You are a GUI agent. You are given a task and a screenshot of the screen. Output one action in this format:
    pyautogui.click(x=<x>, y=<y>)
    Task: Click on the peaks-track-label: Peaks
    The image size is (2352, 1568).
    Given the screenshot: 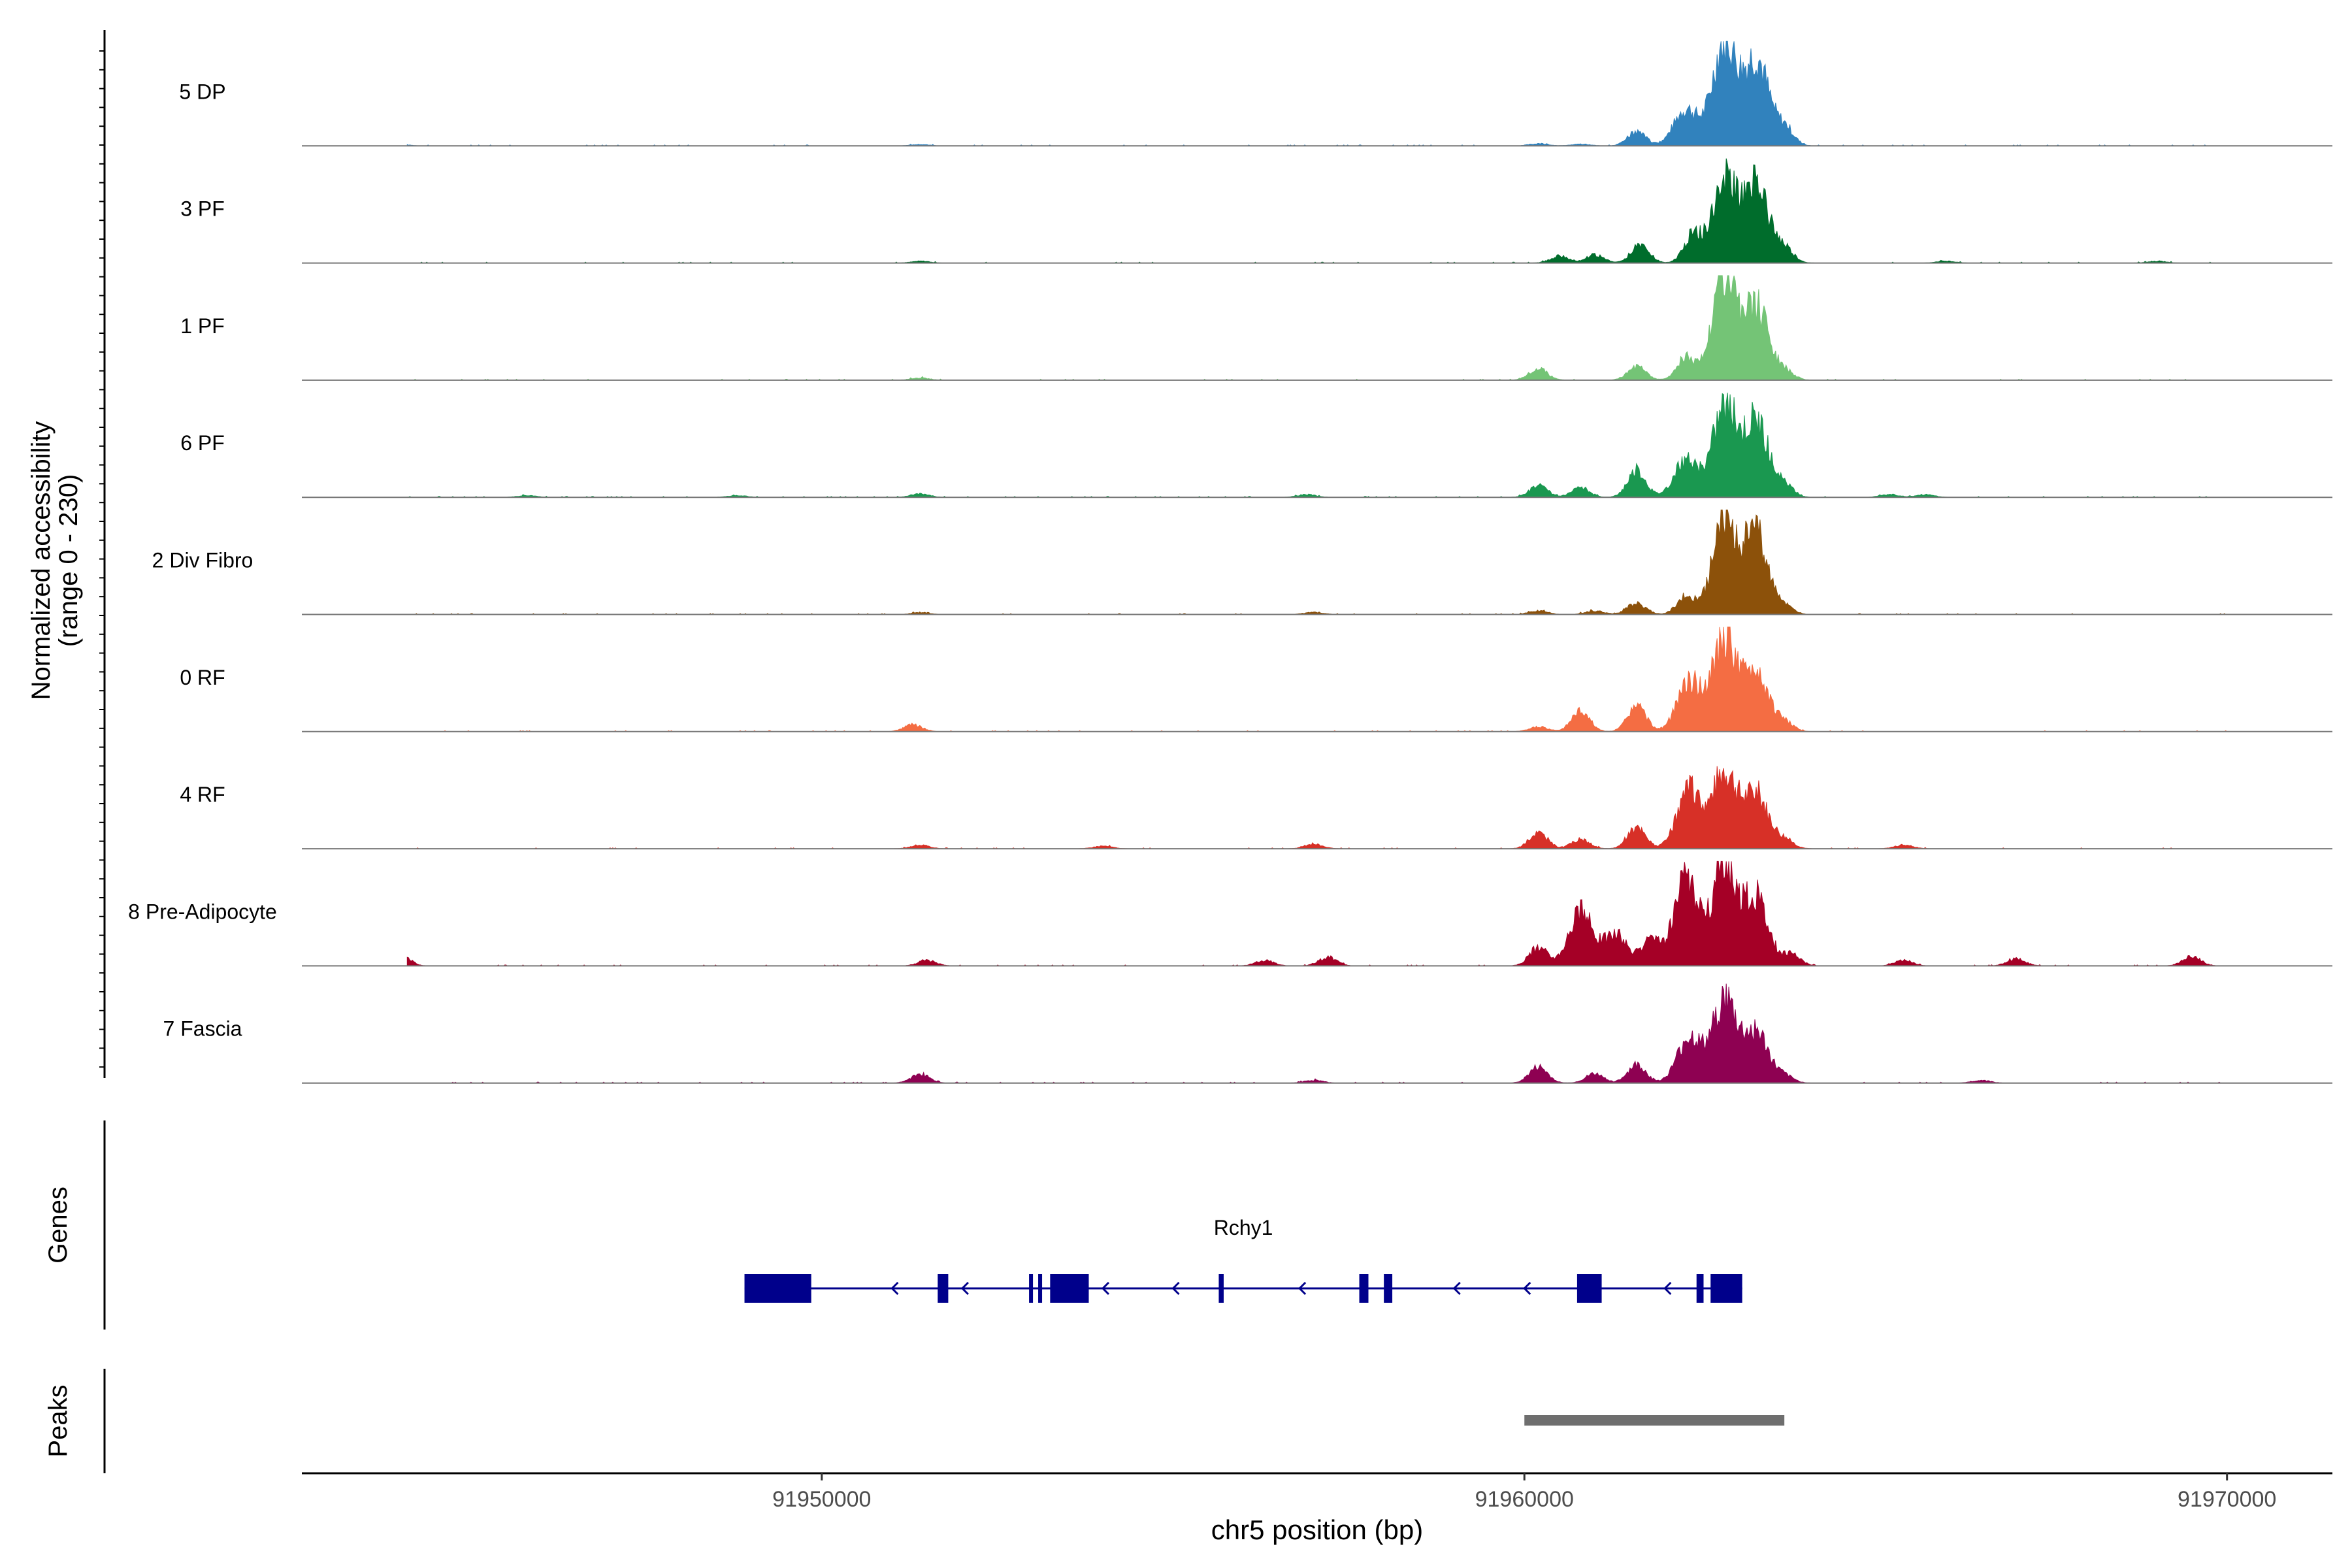 What is the action you would take?
    pyautogui.click(x=58, y=1420)
    